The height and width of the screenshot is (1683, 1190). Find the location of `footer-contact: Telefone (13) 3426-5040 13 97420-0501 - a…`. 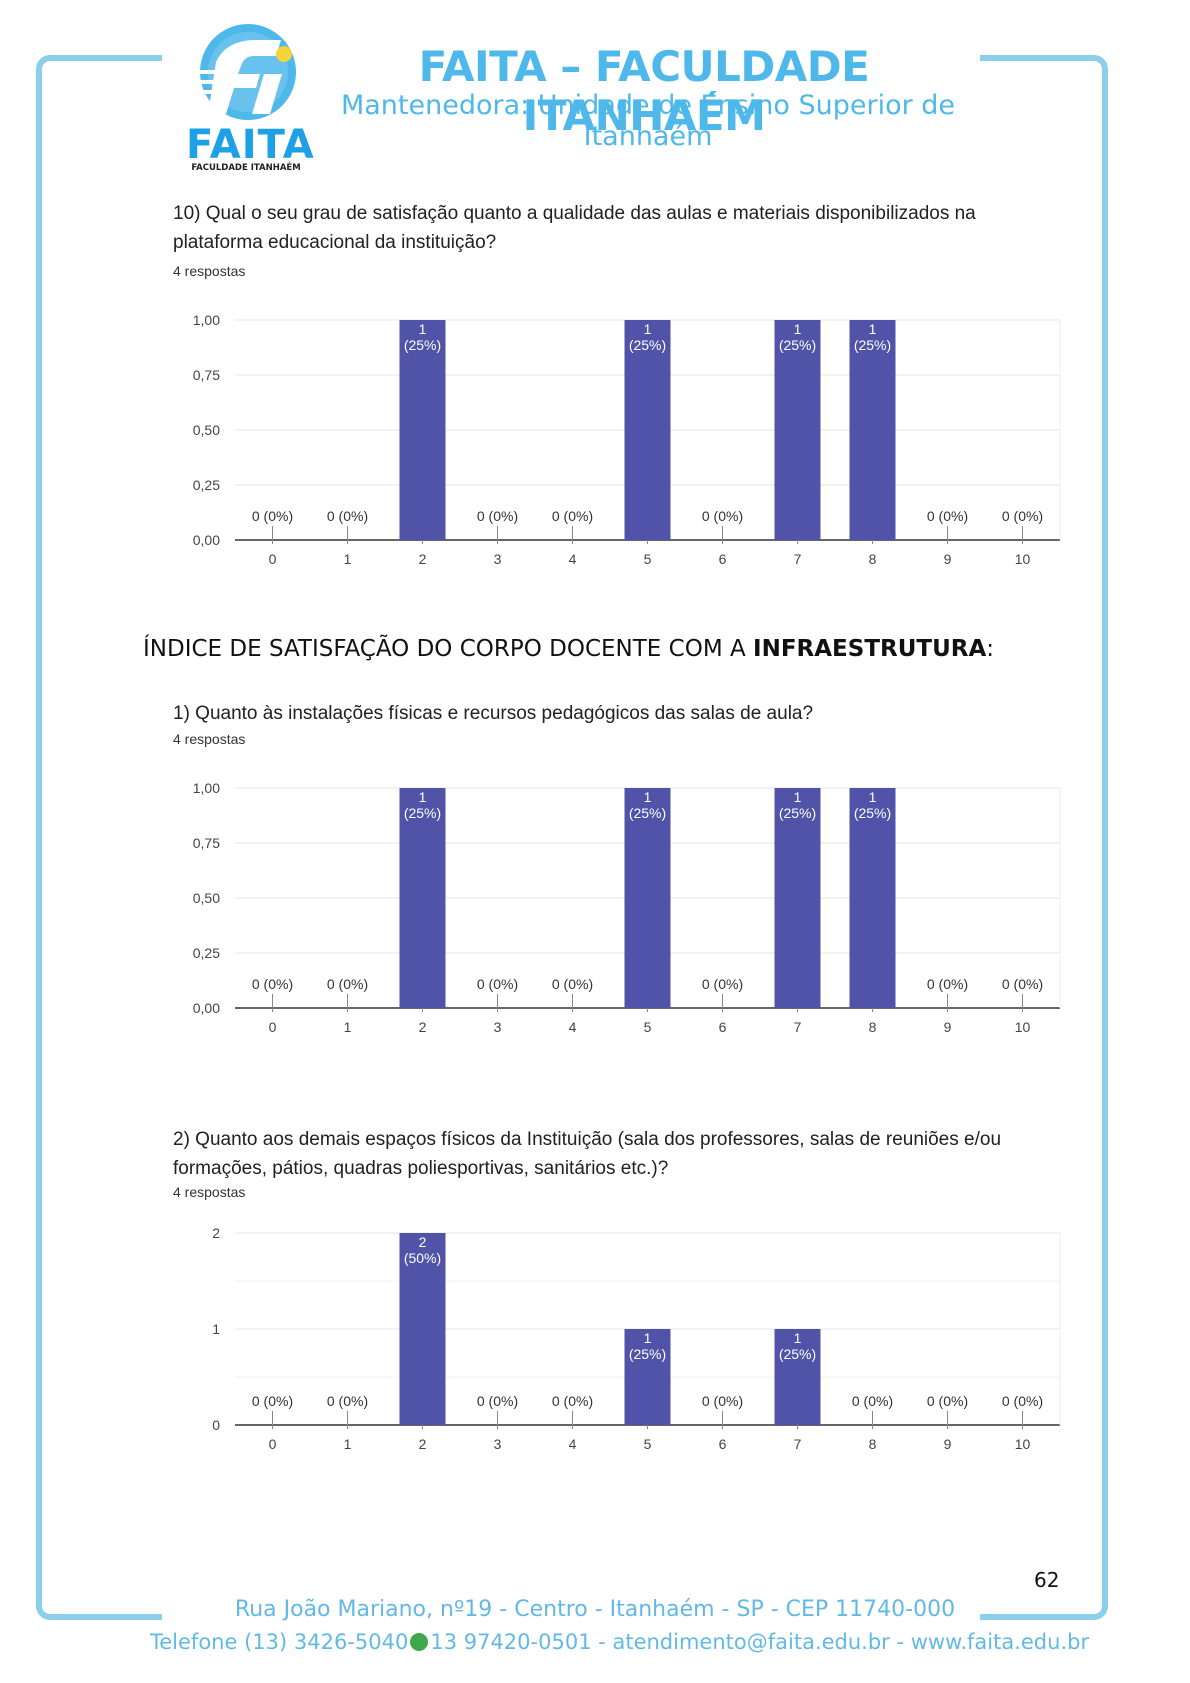

footer-contact: Telefone (13) 3426-5040 13 97420-0501 - a… is located at coordinates (620, 1642).